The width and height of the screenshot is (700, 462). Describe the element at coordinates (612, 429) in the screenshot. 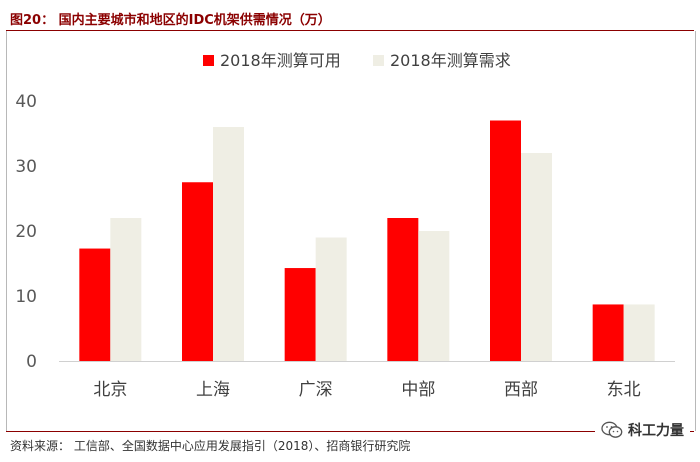

I see `wechat-icon` at that location.